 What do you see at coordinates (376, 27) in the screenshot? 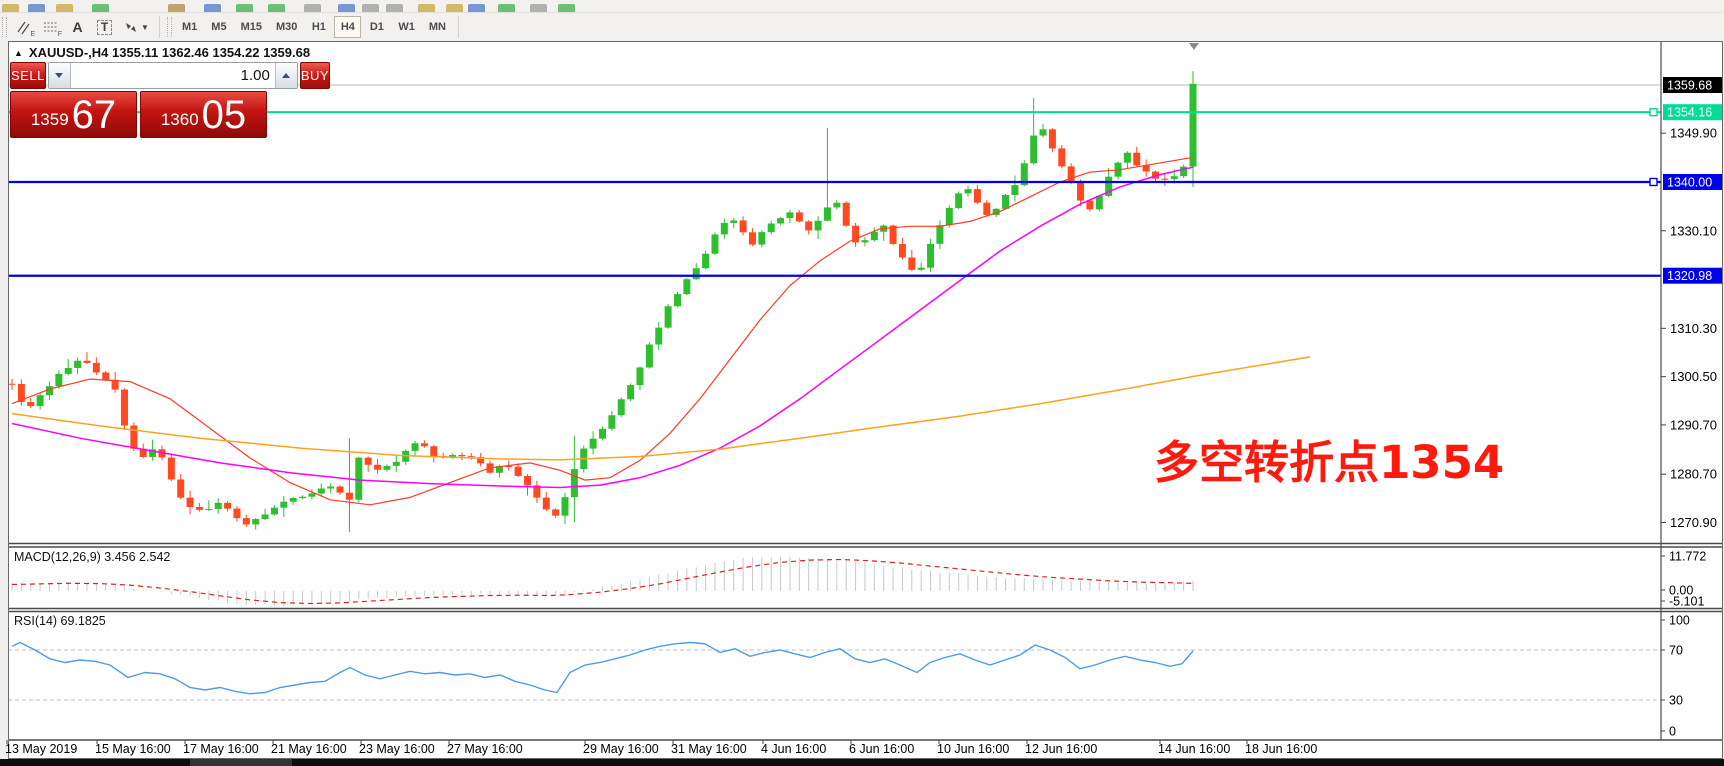
I see `timeframe-button-d1: D1` at bounding box center [376, 27].